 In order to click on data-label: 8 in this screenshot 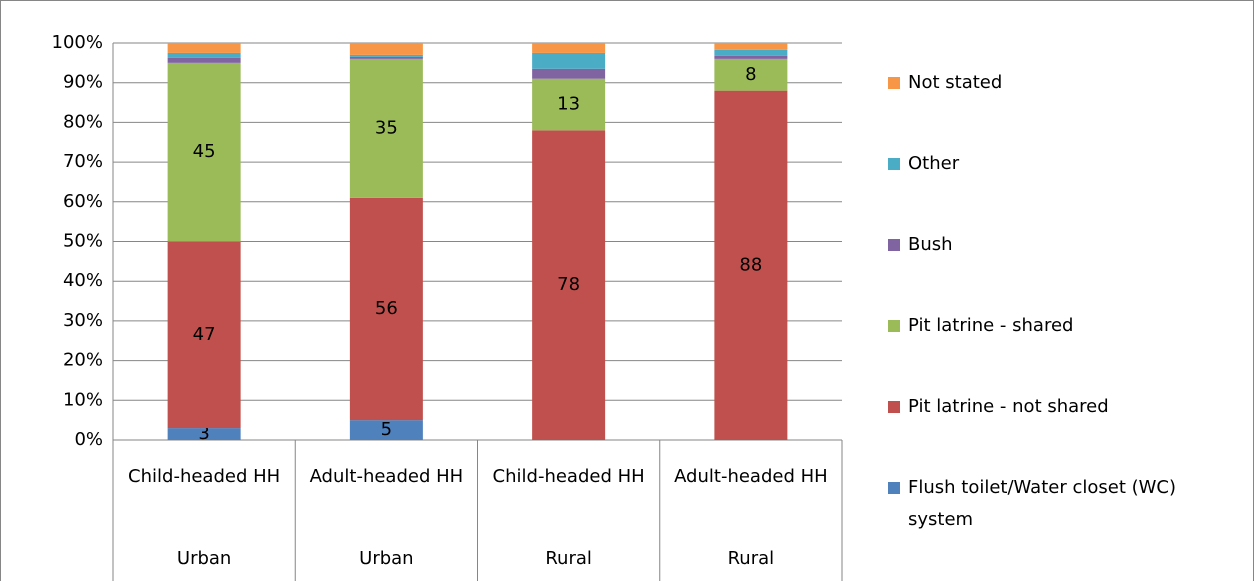, I will do `click(750, 74)`.